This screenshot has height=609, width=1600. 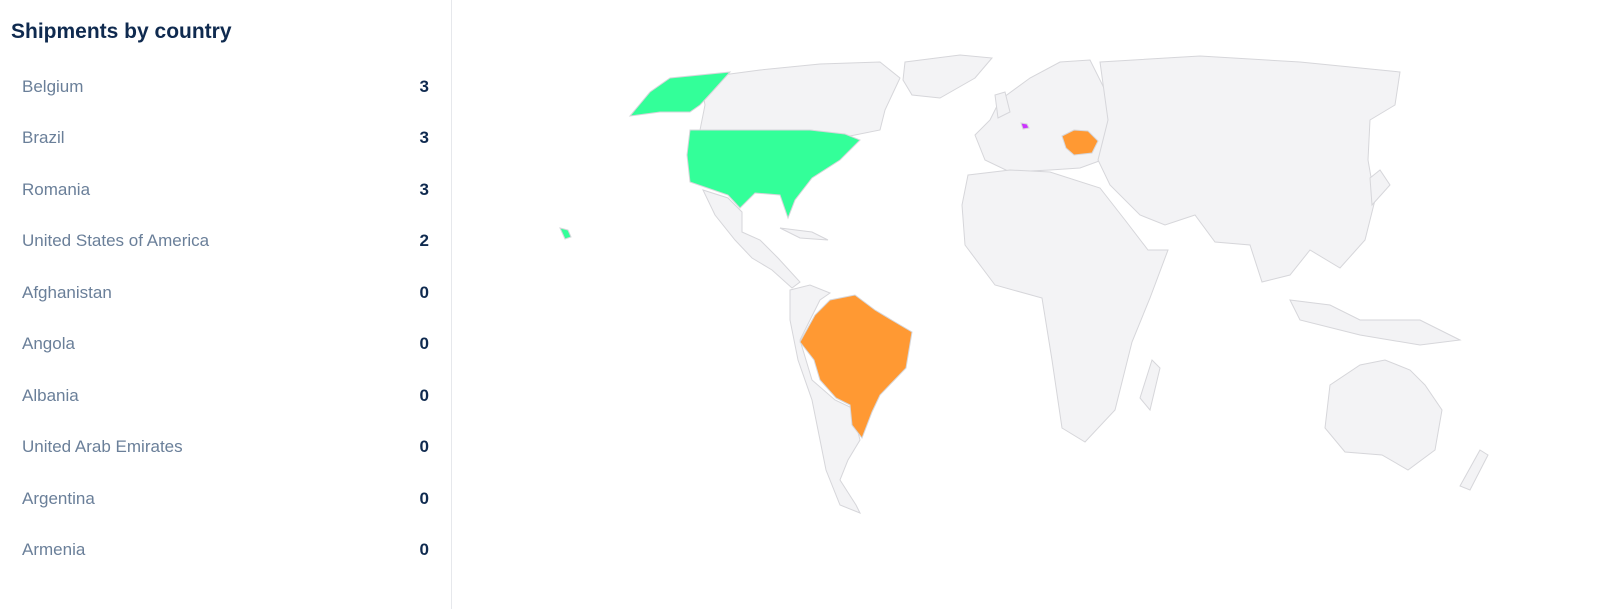 What do you see at coordinates (225, 448) in the screenshot?
I see `list-item: United Arab Emirates 0` at bounding box center [225, 448].